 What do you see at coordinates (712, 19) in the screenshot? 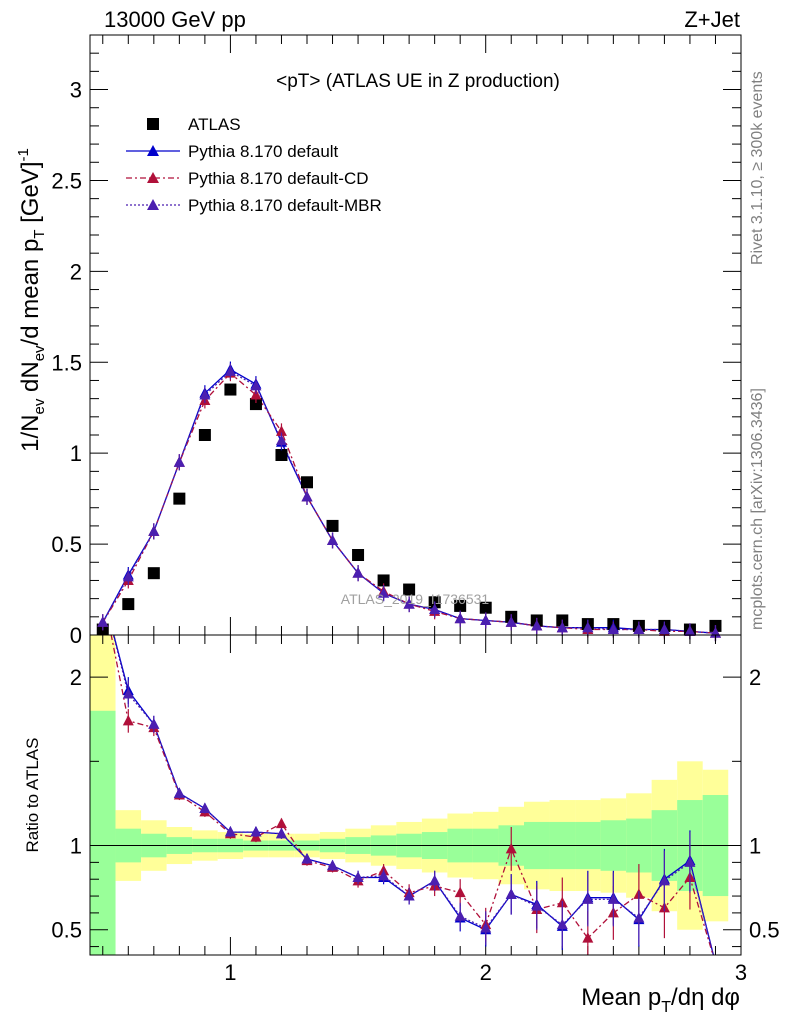
I see `process-label: Z+Jet` at bounding box center [712, 19].